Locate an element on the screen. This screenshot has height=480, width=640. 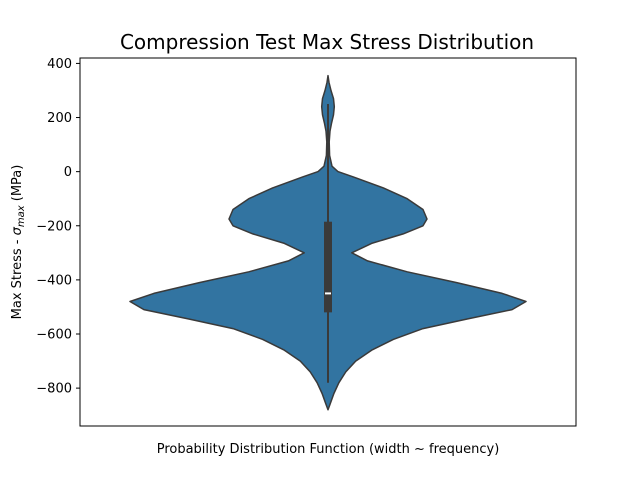
y-tick-label: 200 is located at coordinates (59, 118).